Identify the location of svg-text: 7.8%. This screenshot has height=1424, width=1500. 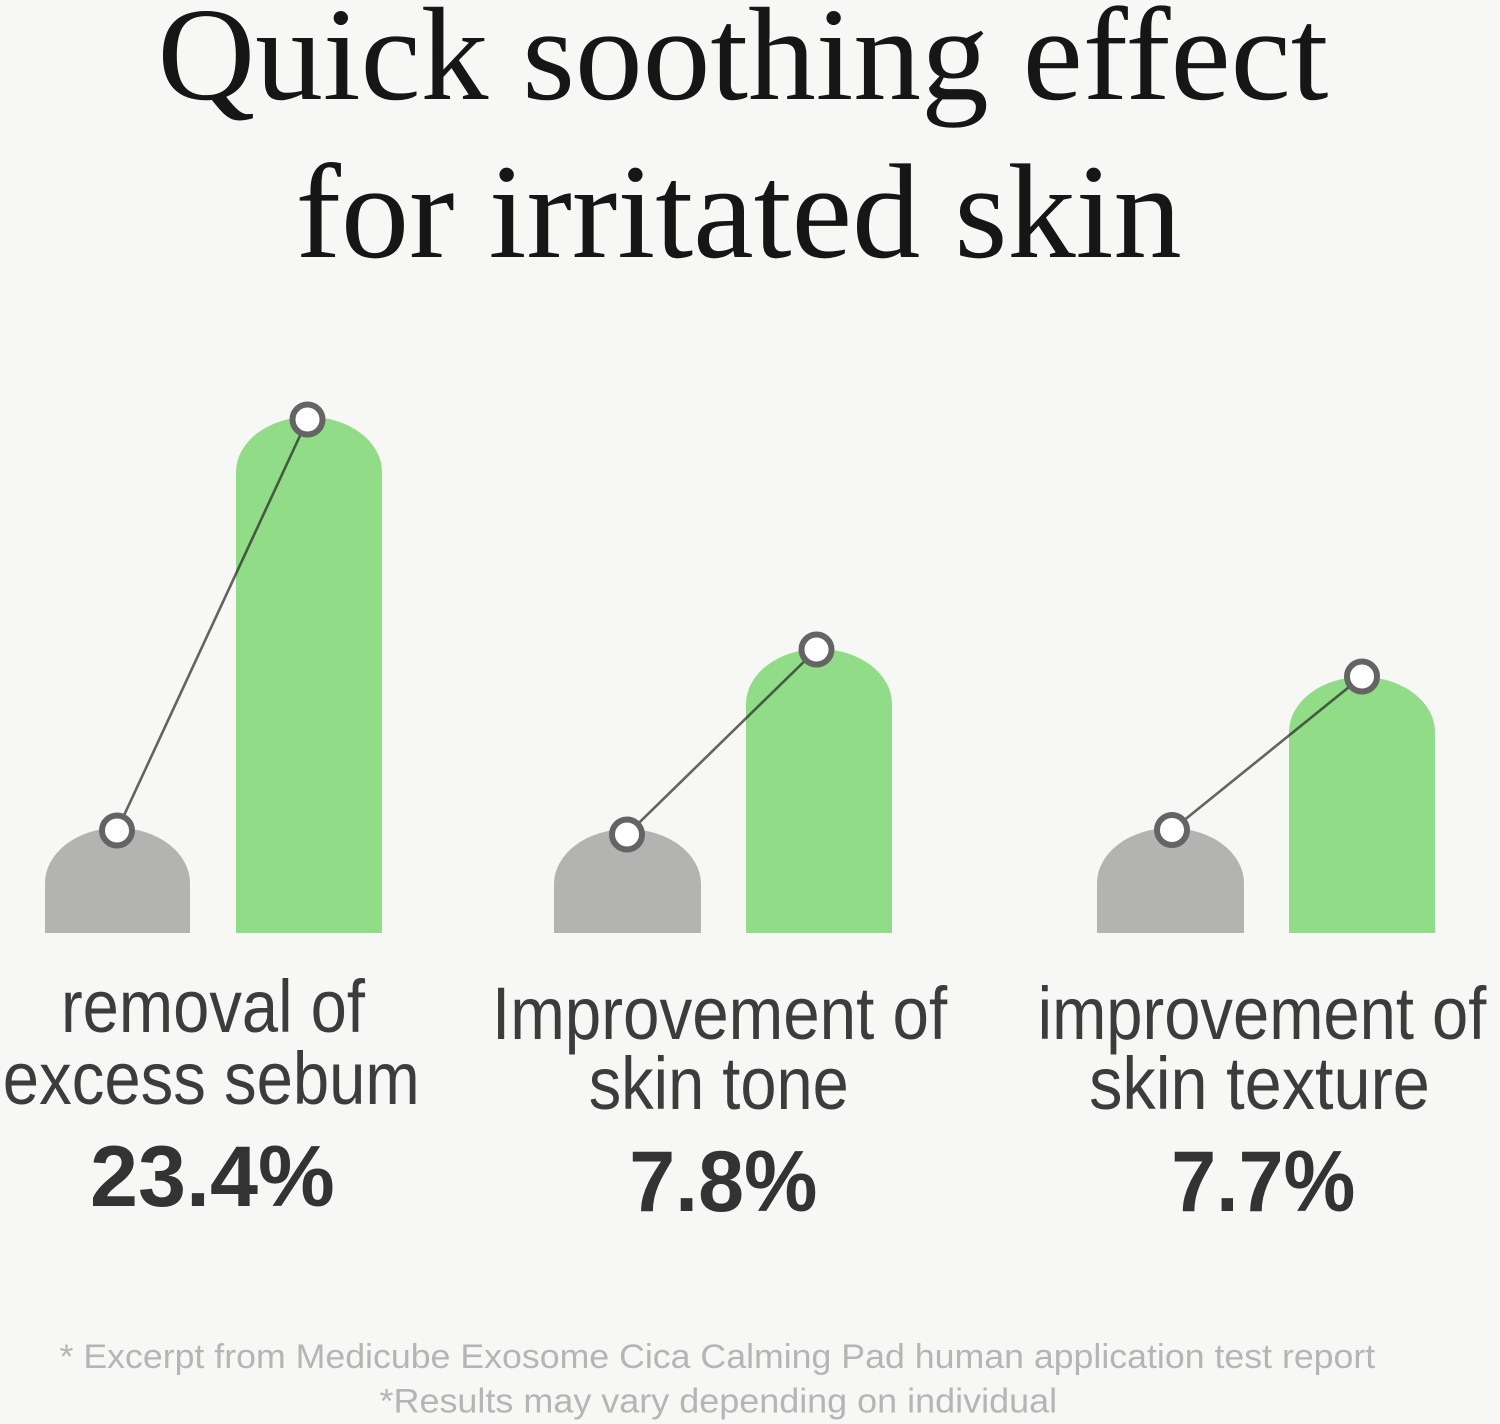
(723, 1181).